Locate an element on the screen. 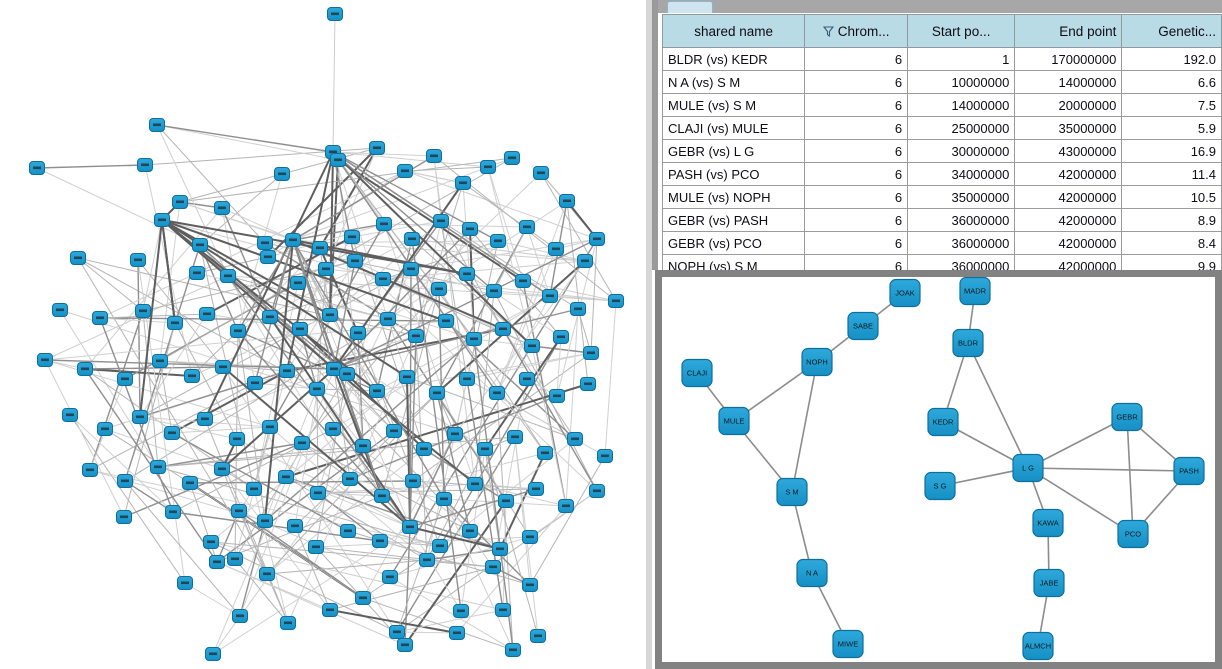 This screenshot has height=669, width=1222. node-miwe: MIWE is located at coordinates (848, 644).